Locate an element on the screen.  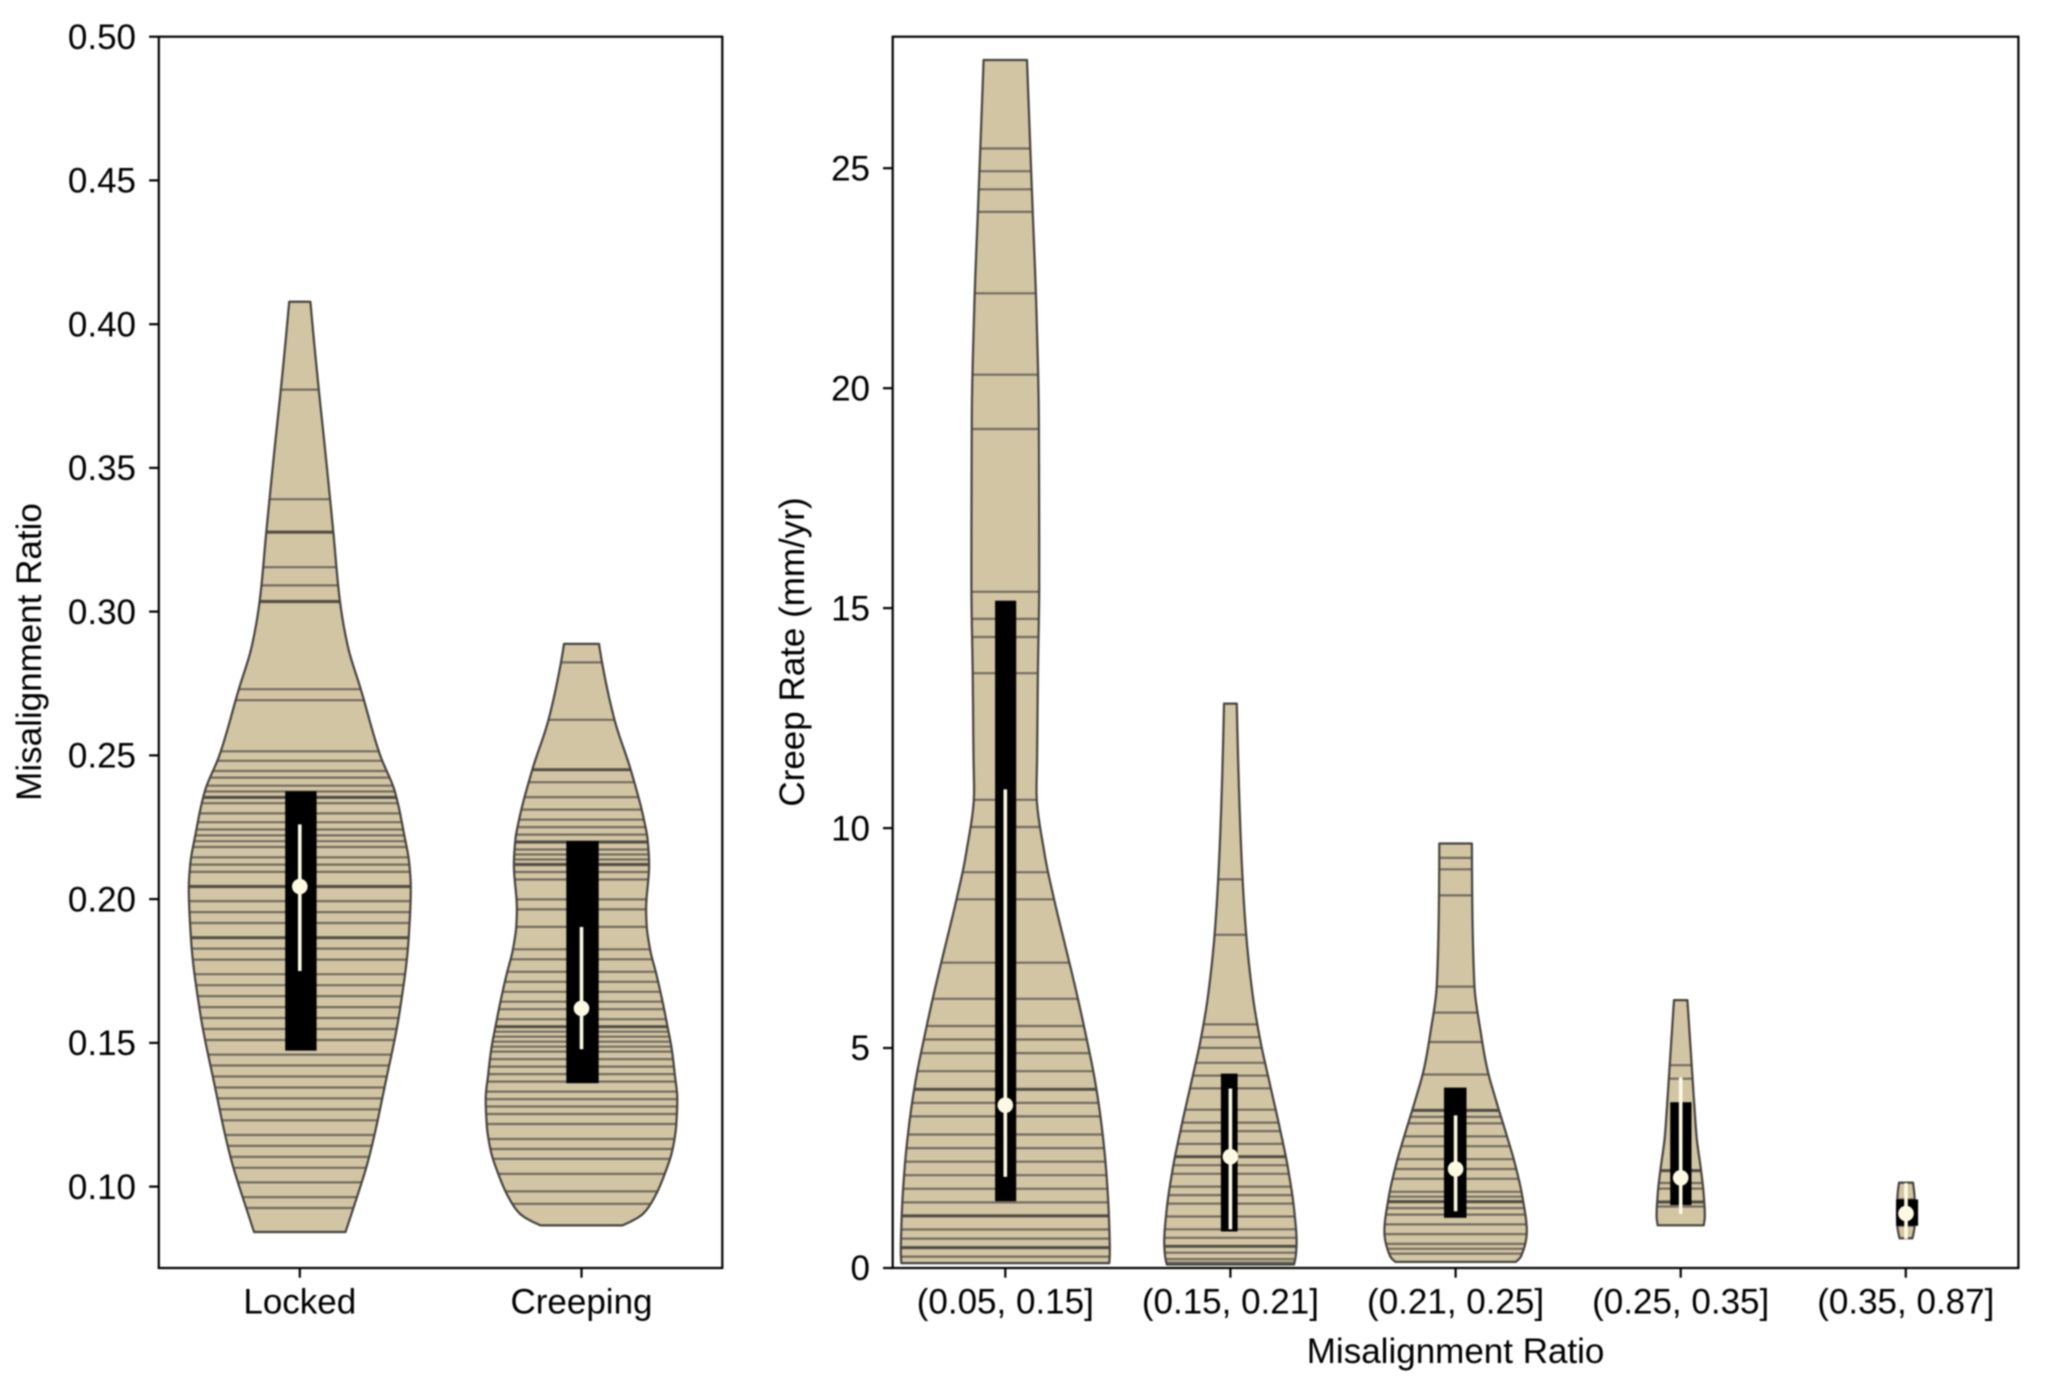
svg-text: (0.05, 0.15] is located at coordinates (1005, 1302).